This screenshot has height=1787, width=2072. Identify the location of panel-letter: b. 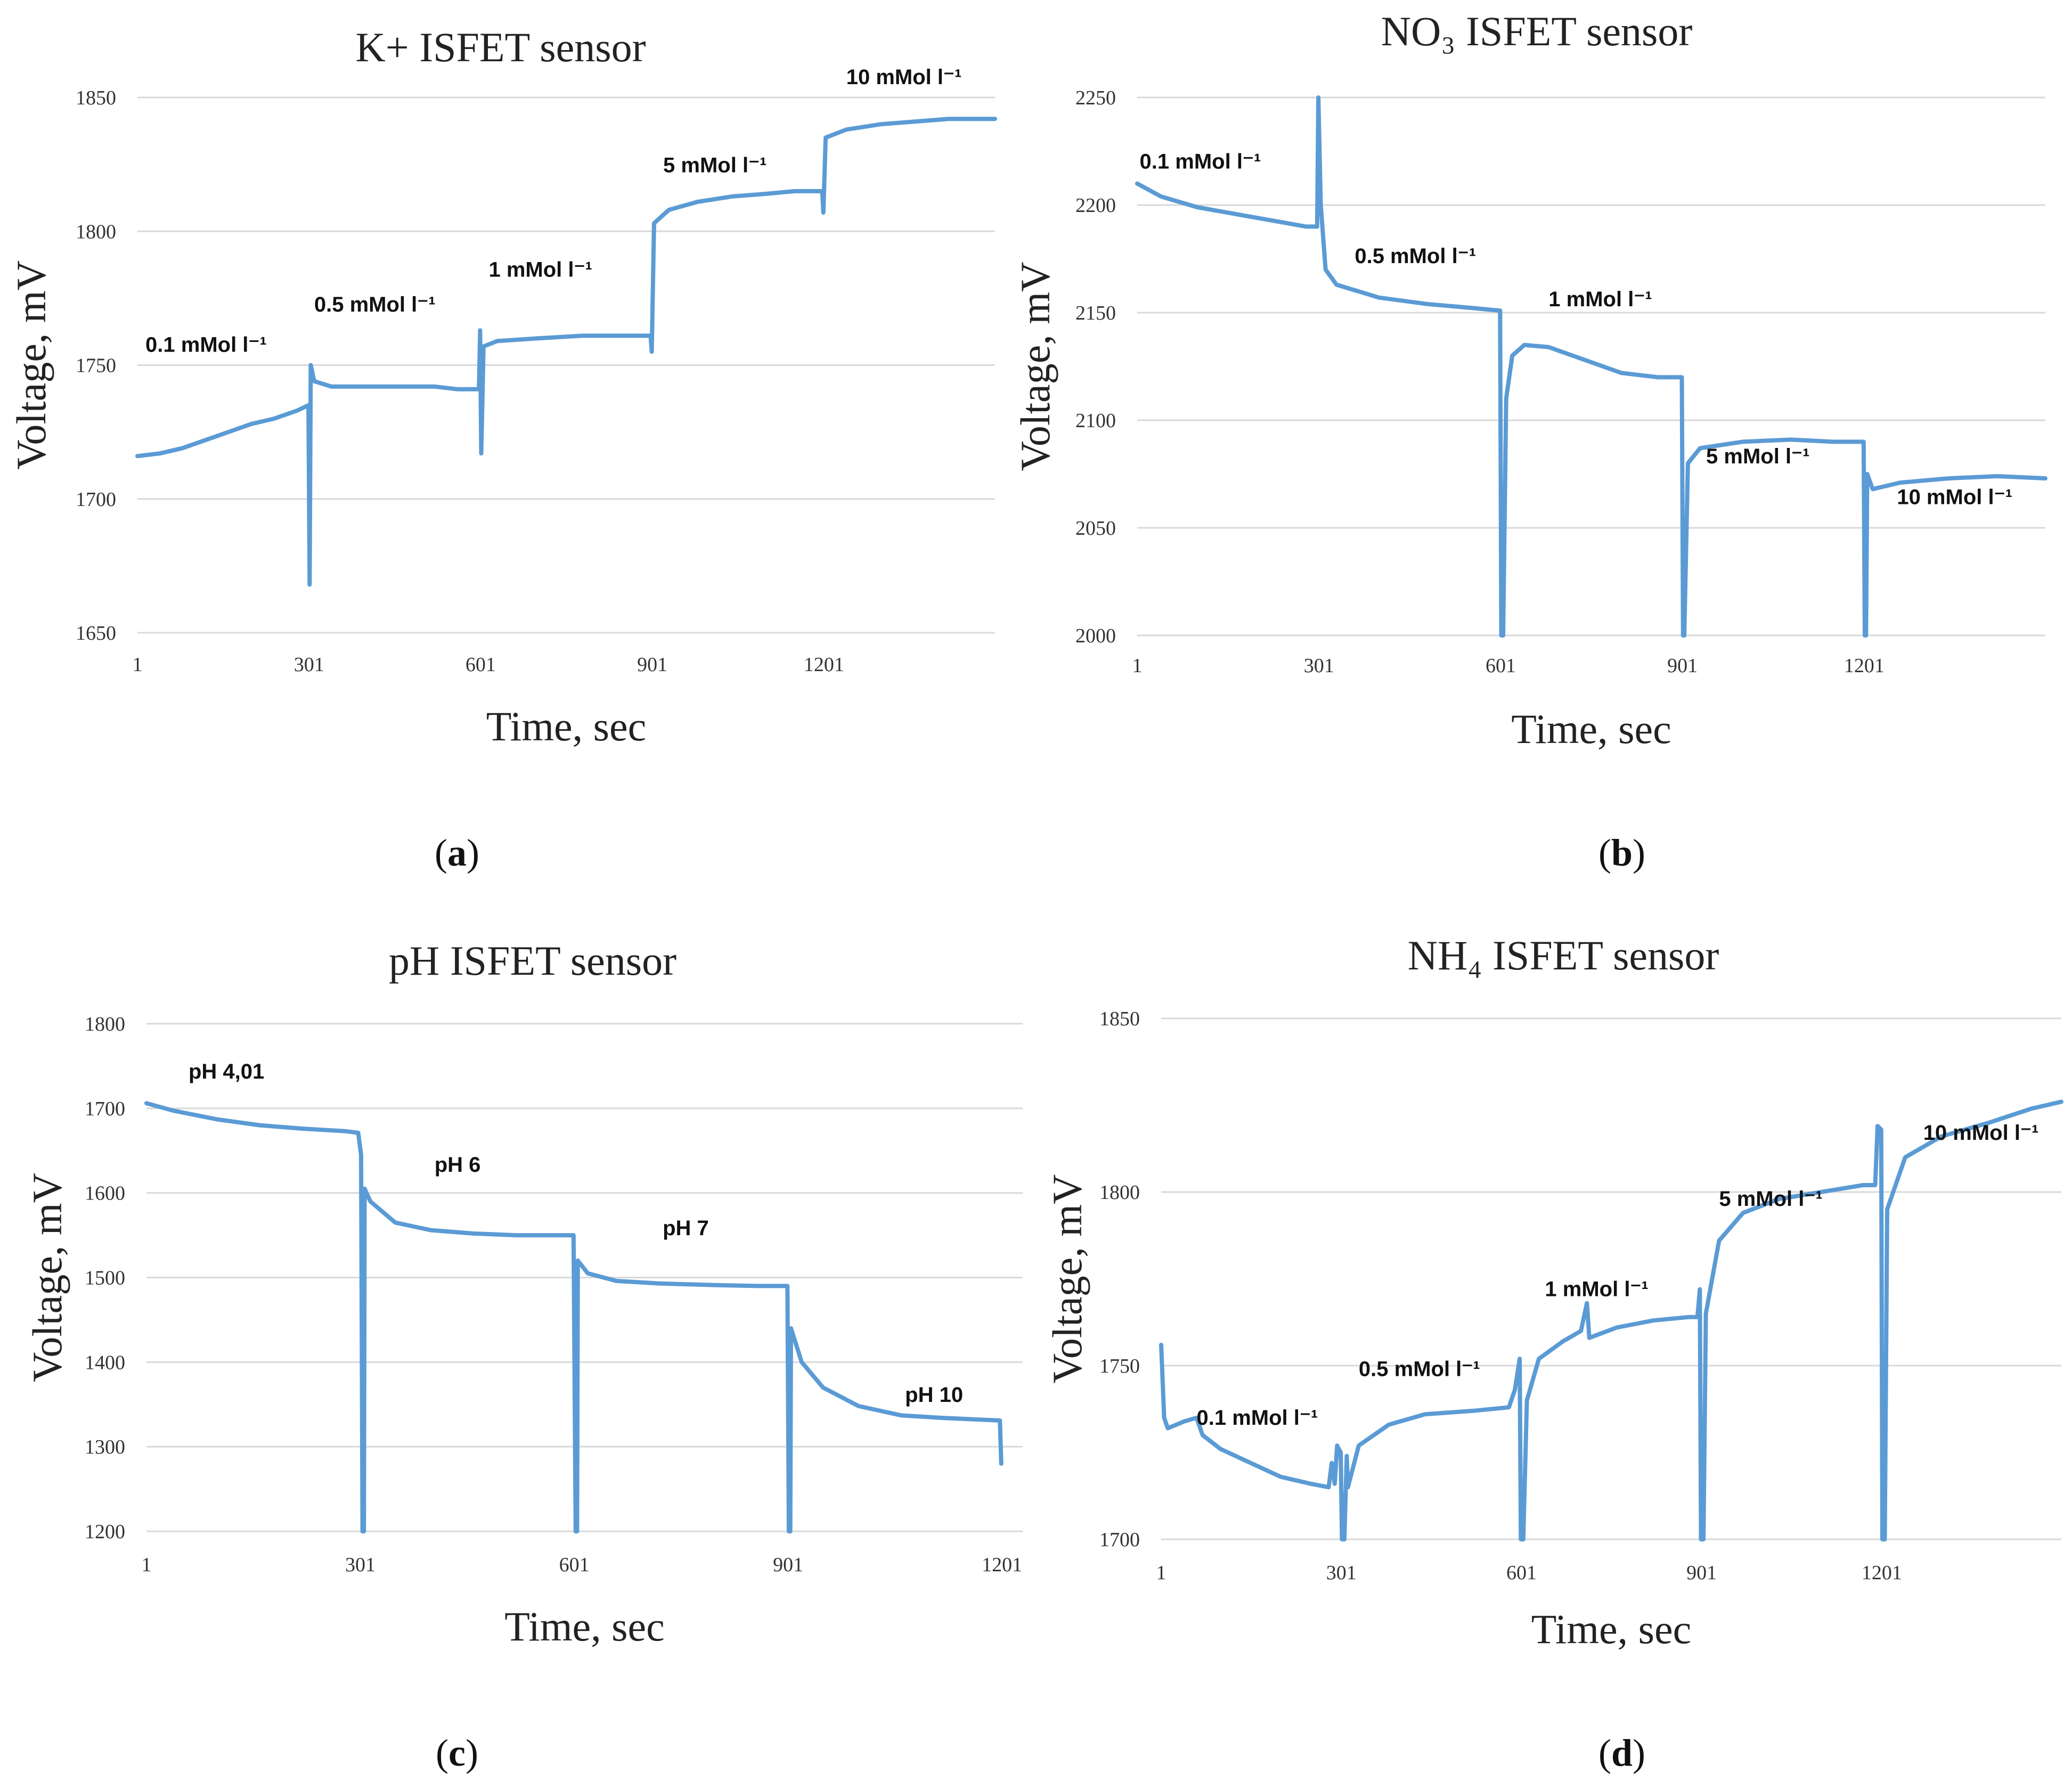
(1622, 852).